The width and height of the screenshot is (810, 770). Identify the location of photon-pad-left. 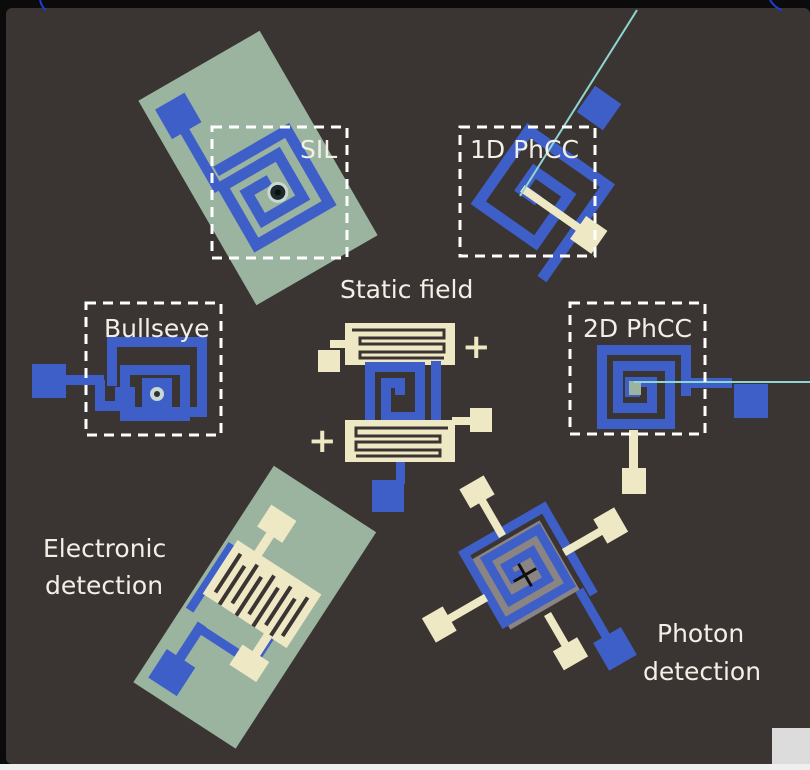
(439, 624).